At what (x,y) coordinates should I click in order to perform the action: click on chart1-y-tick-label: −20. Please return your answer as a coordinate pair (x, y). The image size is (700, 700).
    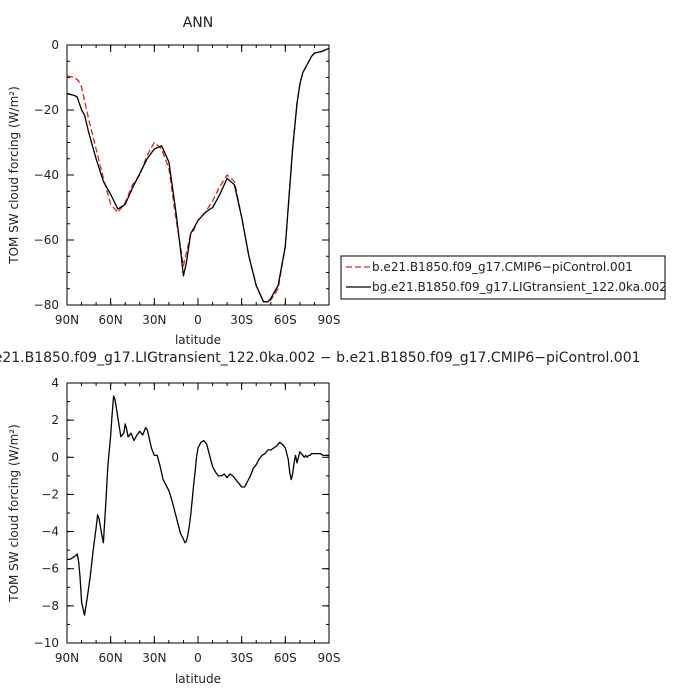
    Looking at the image, I should click on (46, 110).